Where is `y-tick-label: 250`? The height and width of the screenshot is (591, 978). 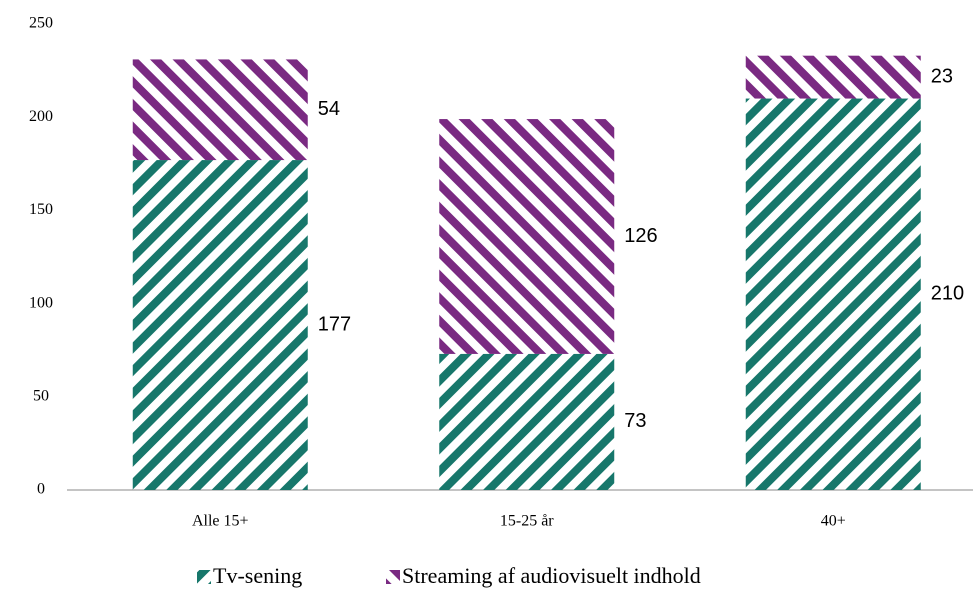
y-tick-label: 250 is located at coordinates (41, 23).